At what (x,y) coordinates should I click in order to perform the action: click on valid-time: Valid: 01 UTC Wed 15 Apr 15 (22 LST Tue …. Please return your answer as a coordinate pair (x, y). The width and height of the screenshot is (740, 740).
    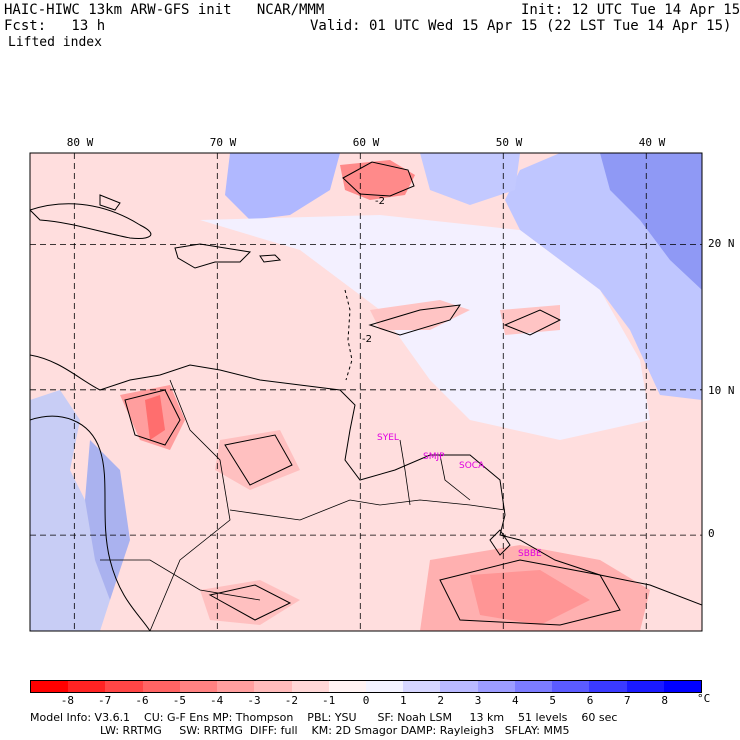
    Looking at the image, I should click on (521, 26).